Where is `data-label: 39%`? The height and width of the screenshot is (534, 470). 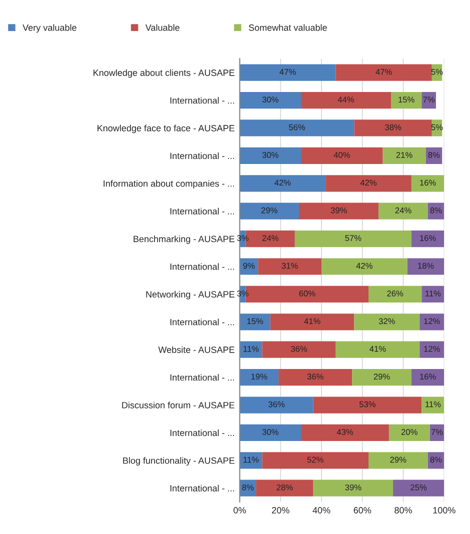 data-label: 39% is located at coordinates (338, 210).